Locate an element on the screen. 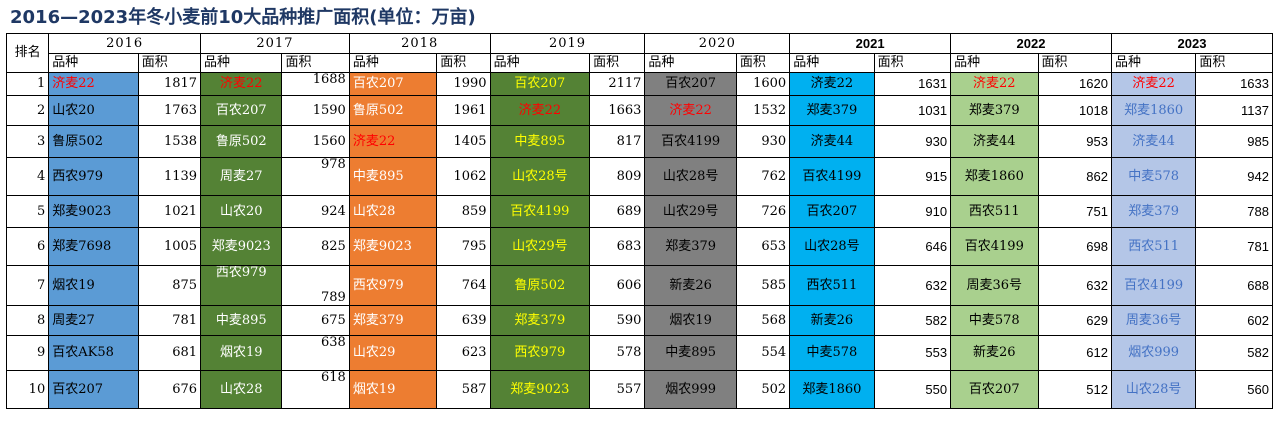  variety-cell-2018: 济麦22 is located at coordinates (393, 141).